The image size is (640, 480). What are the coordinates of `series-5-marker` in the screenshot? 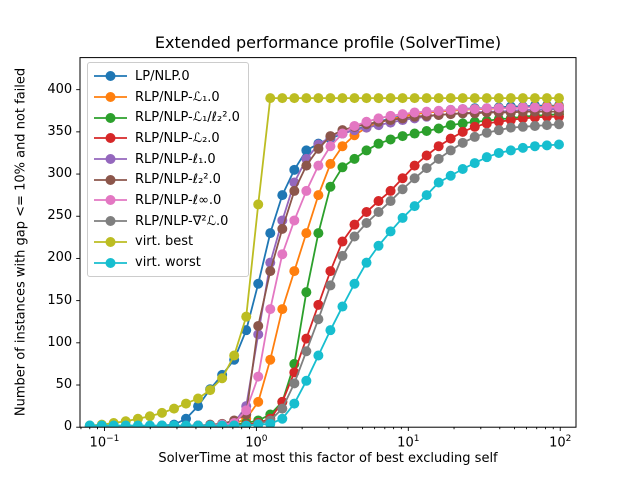 It's located at (294, 190).